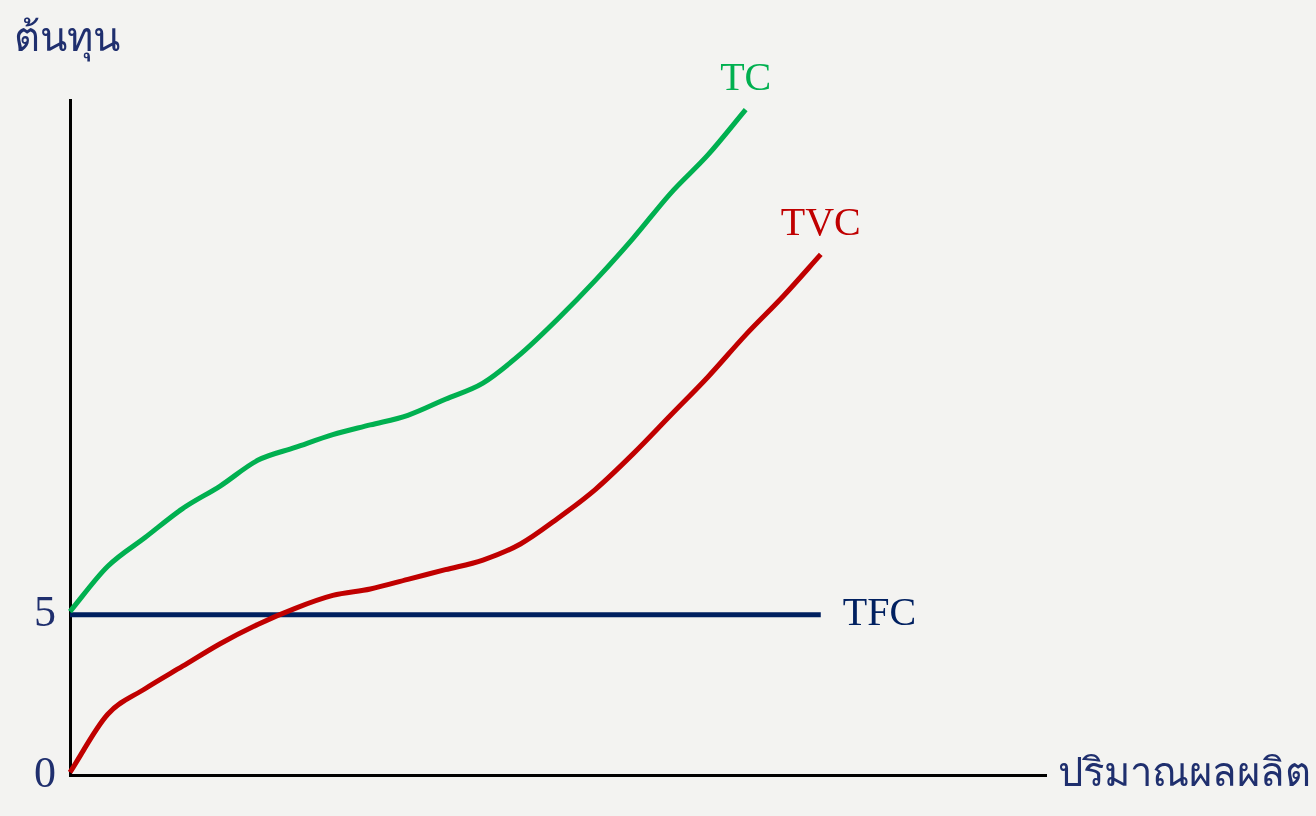 Image resolution: width=1316 pixels, height=816 pixels. I want to click on series-label: TVC, so click(820, 221).